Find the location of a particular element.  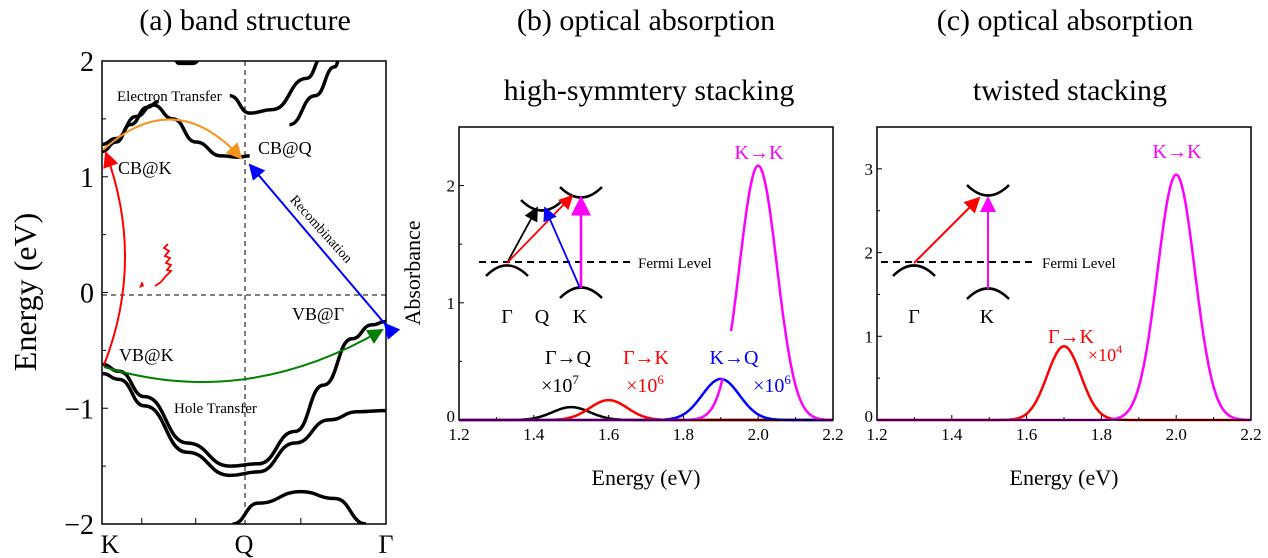

panel-a-ytick-label: −1 is located at coordinates (79, 409).